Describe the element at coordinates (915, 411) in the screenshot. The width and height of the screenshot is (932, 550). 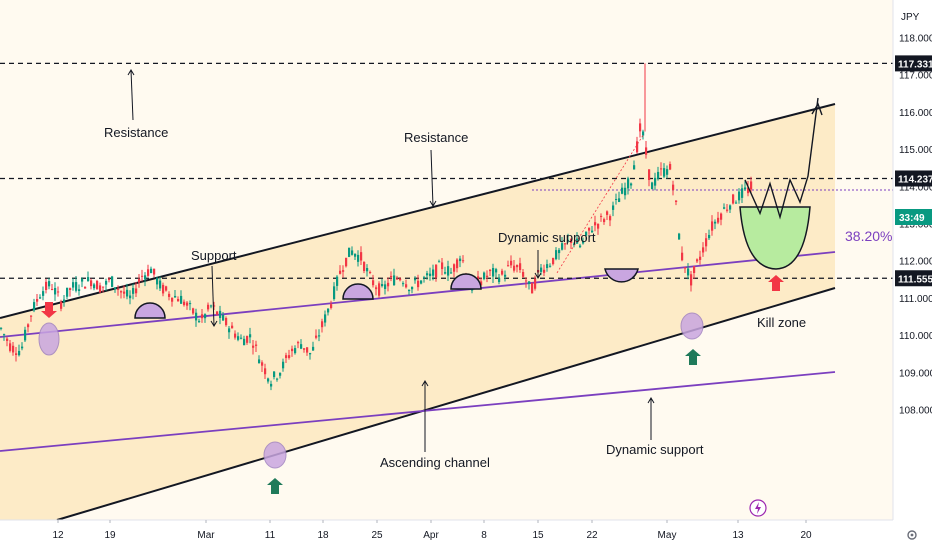
I see `price-tick-label-0: 108.000` at that location.